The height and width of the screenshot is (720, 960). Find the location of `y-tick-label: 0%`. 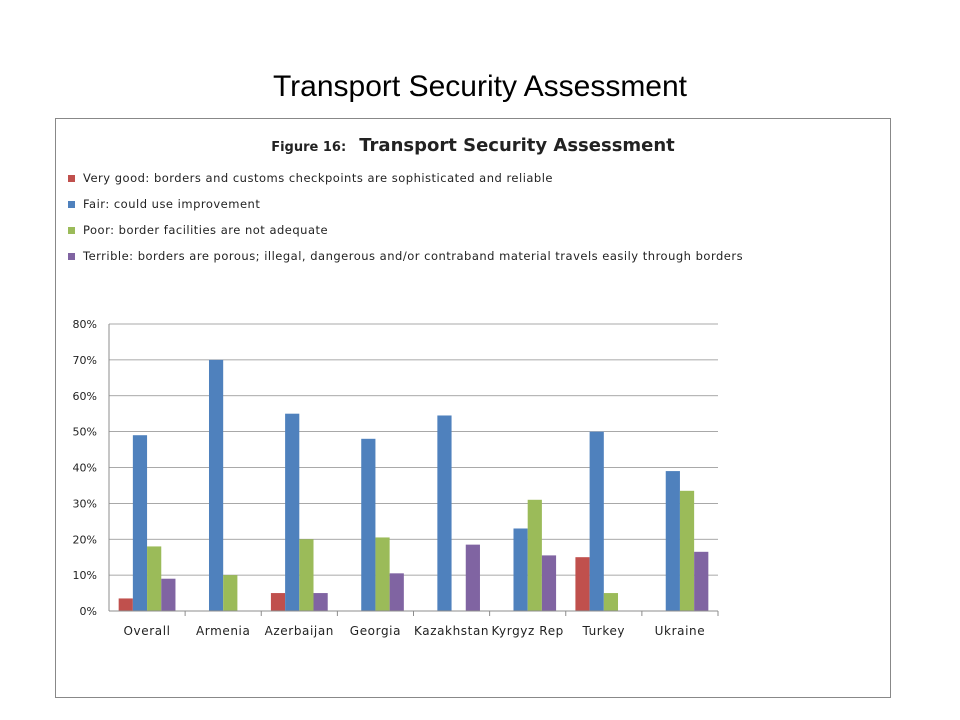

y-tick-label: 0% is located at coordinates (88, 611).